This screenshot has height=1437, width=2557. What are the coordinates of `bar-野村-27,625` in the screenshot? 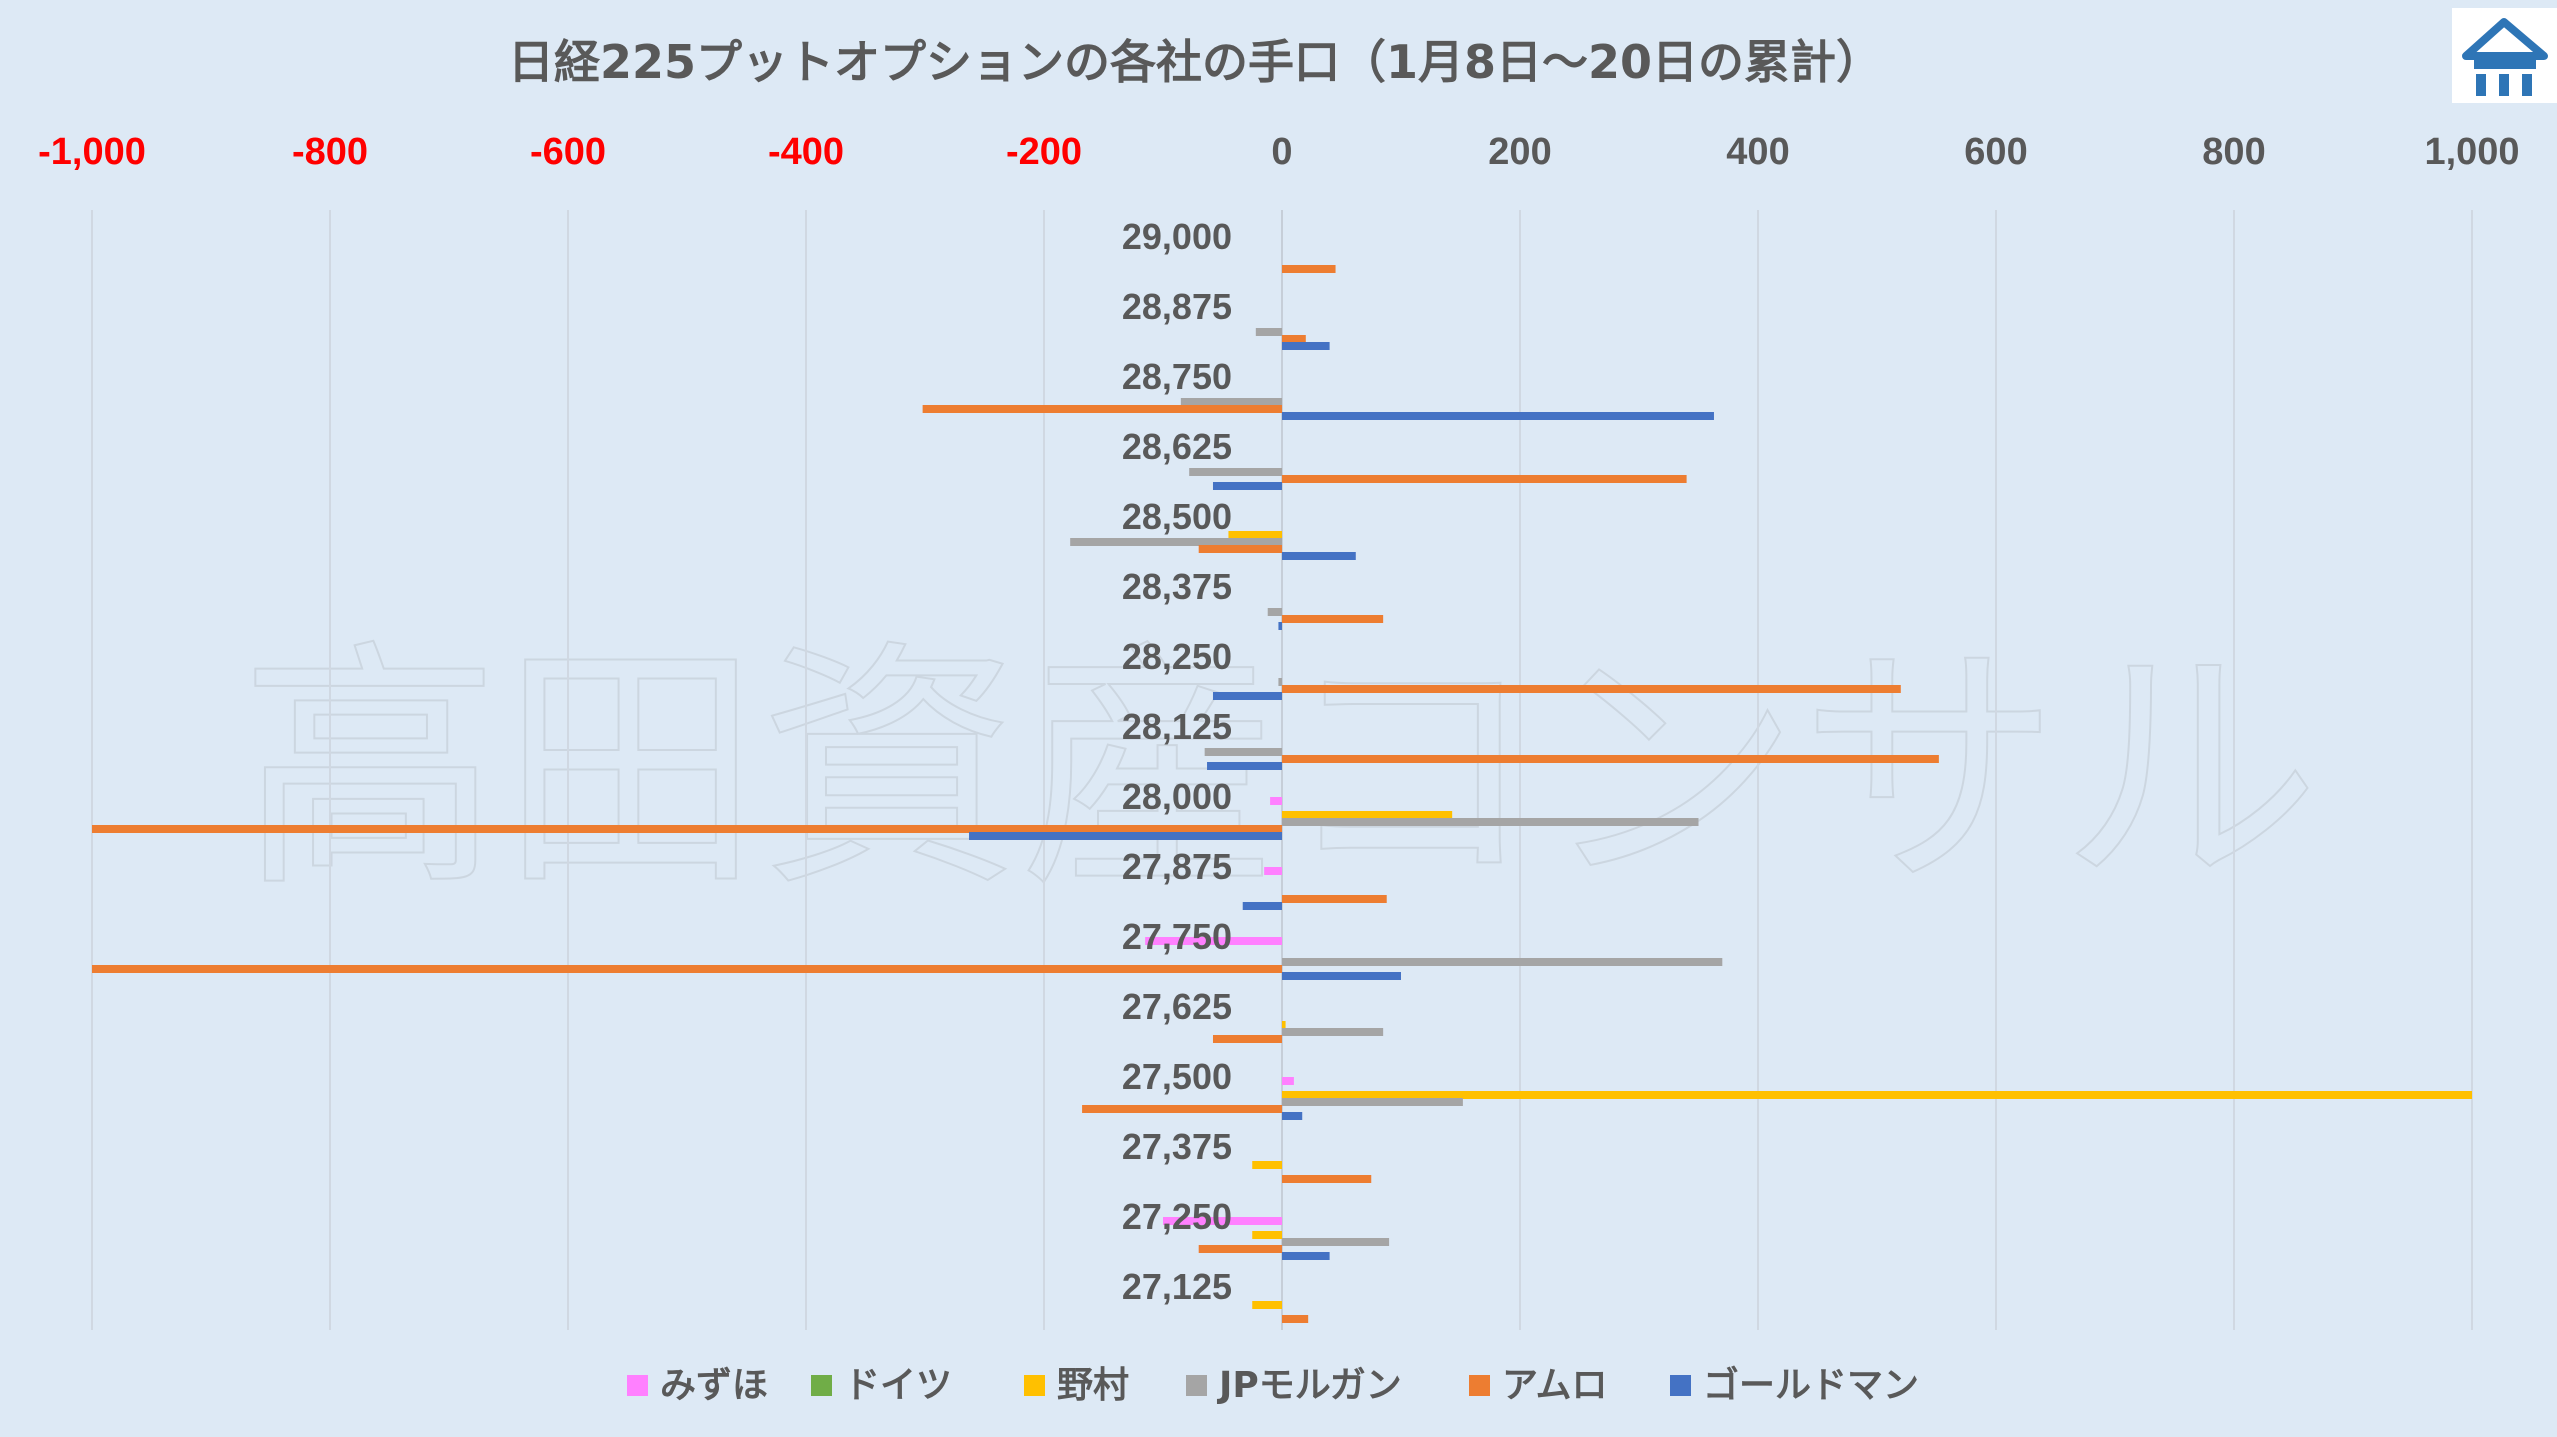 It's located at (1284, 1025).